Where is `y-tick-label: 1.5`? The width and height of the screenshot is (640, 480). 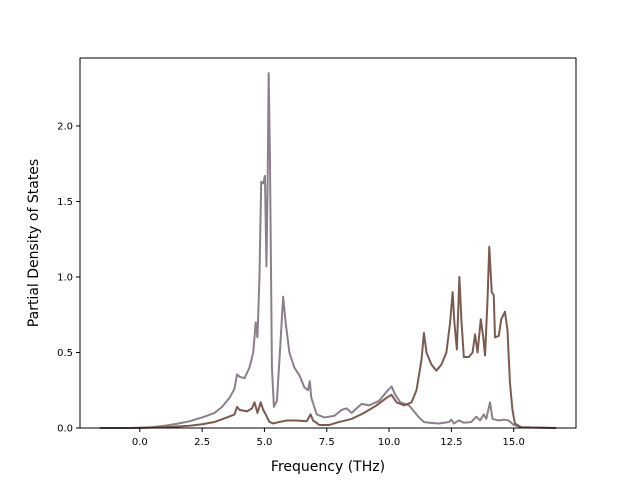 y-tick-label: 1.5 is located at coordinates (65, 202).